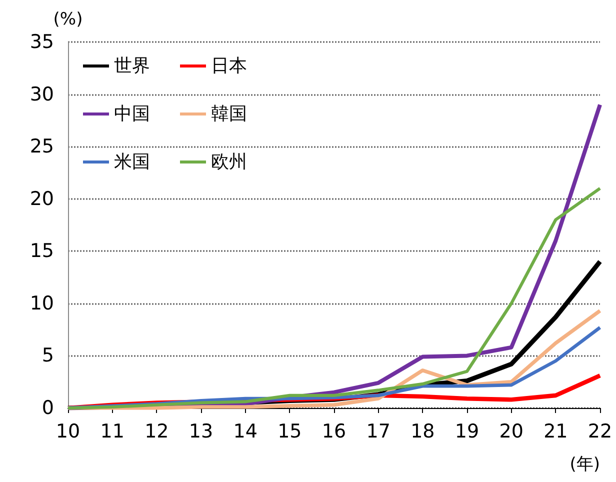  Describe the element at coordinates (42, 147) in the screenshot. I see `y-tick-label: 25` at that location.